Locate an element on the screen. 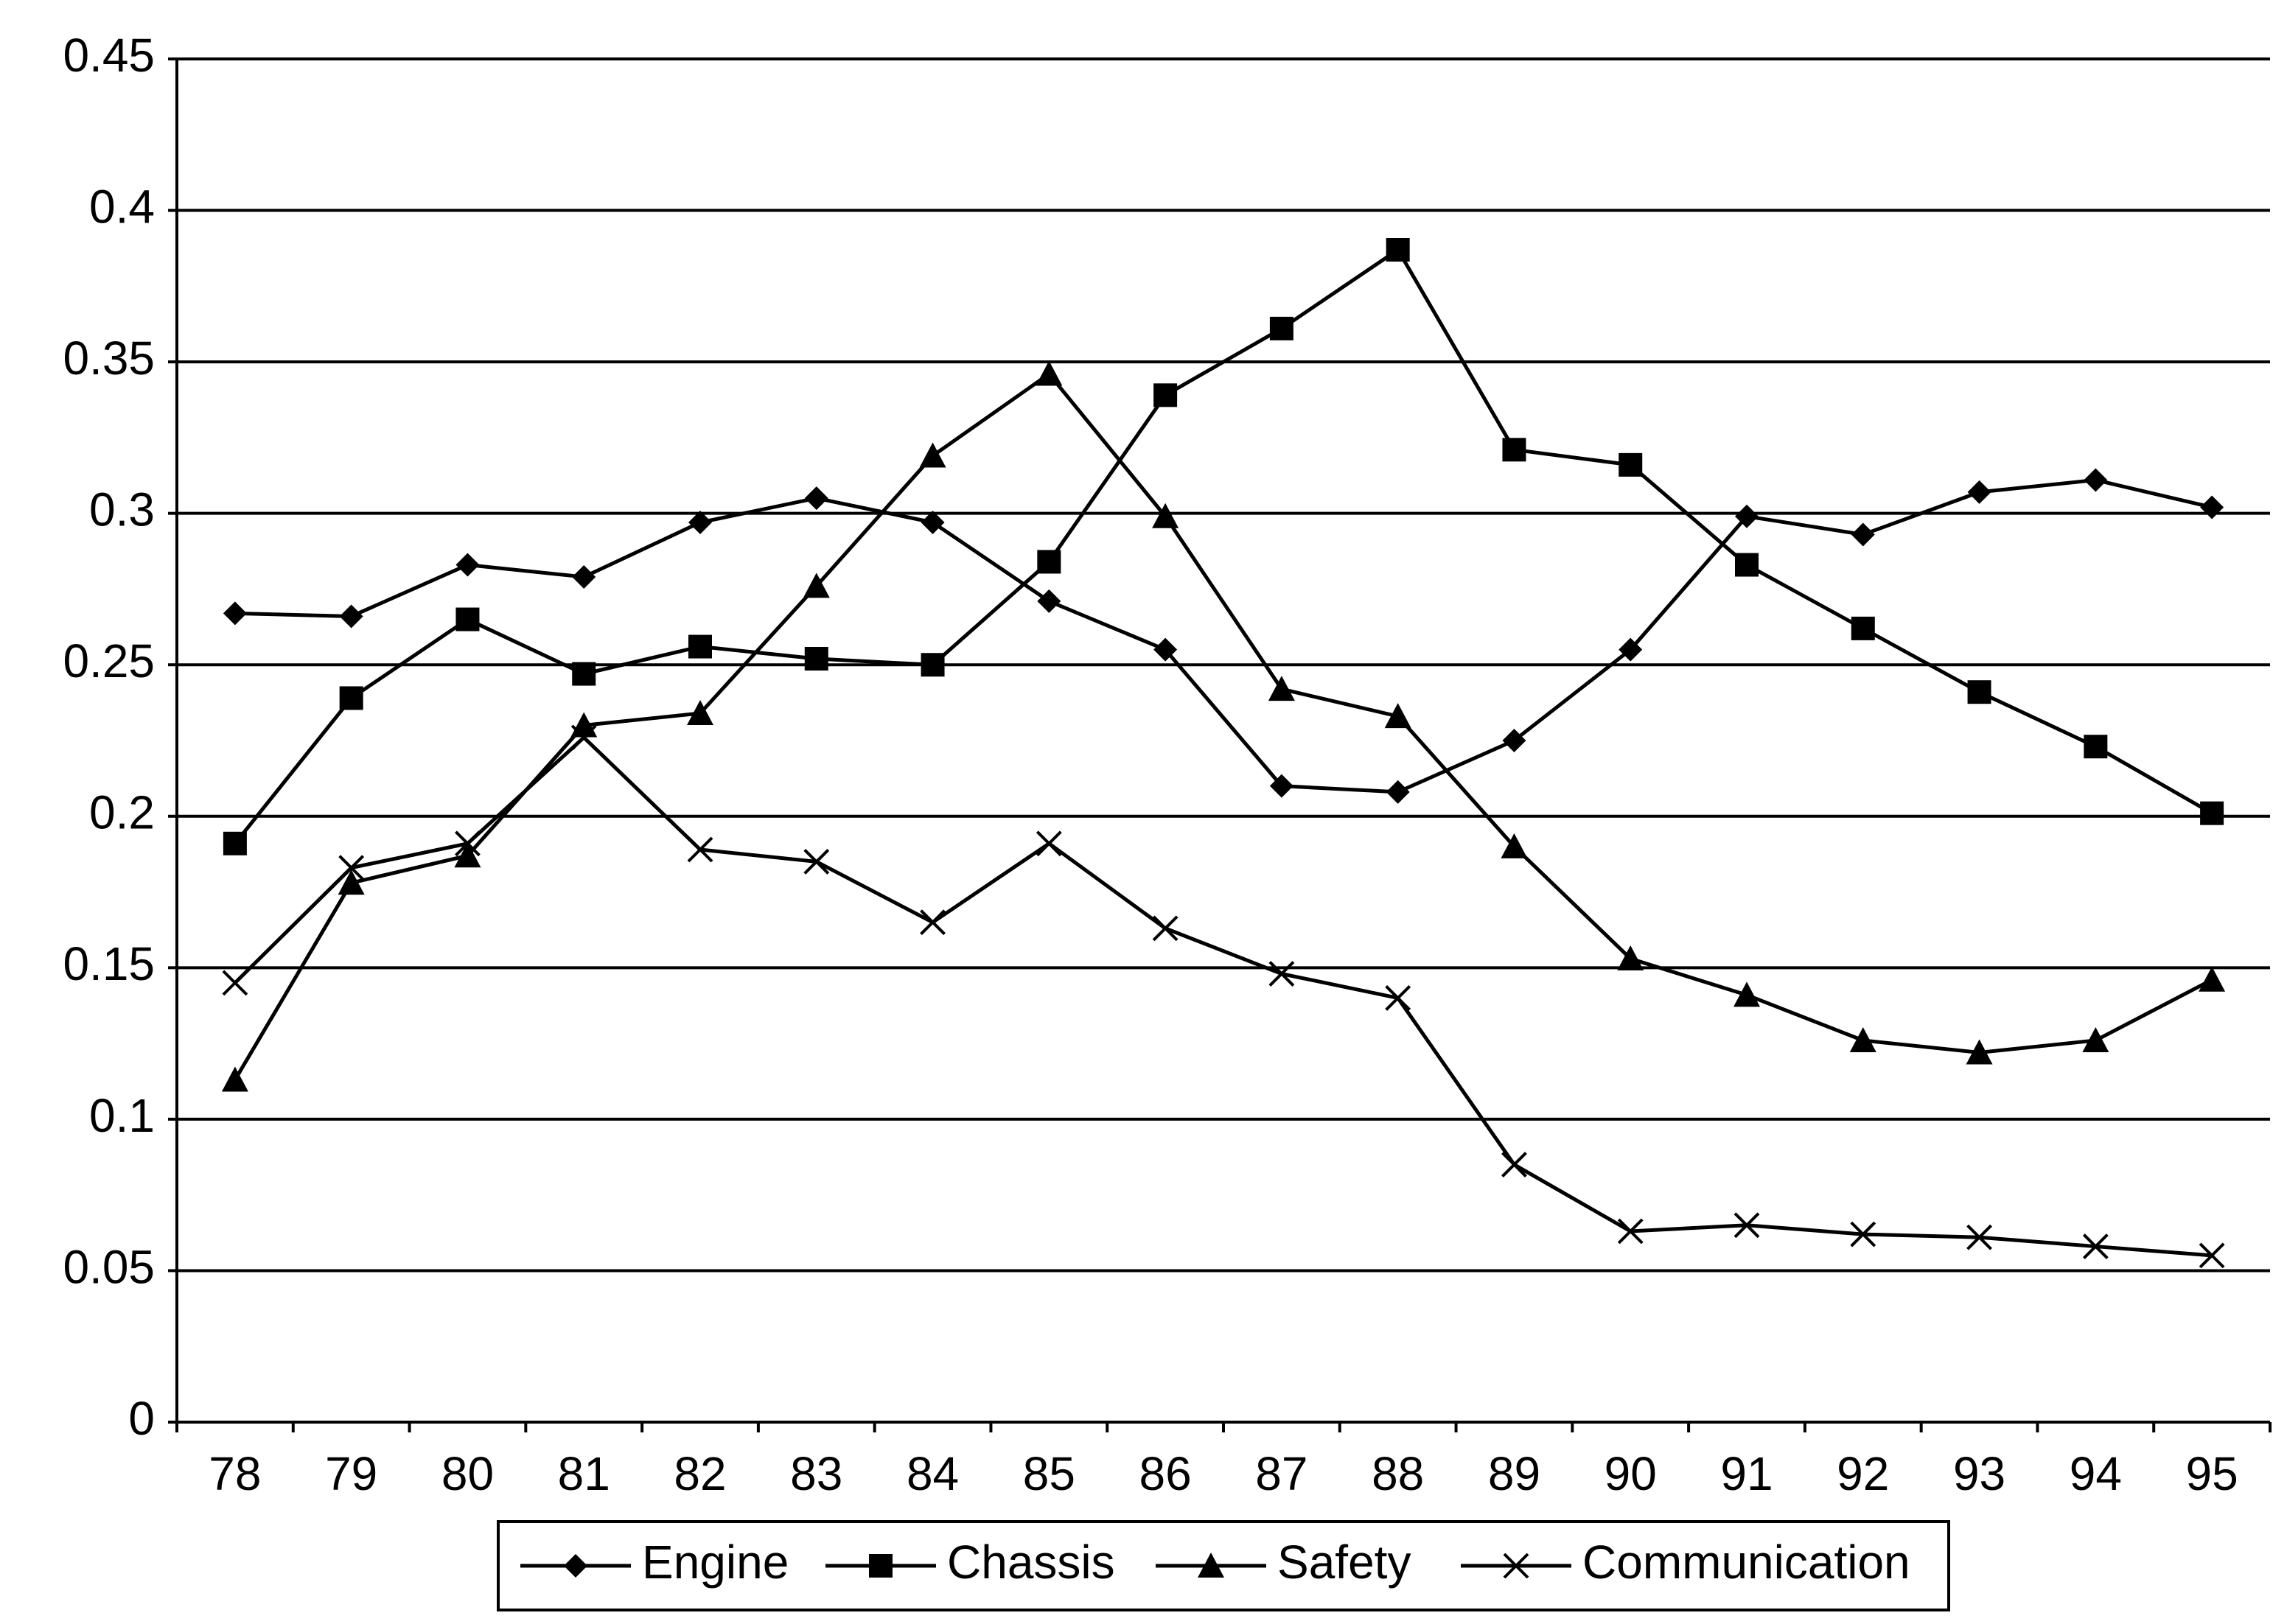 This screenshot has height=1624, width=2287. y-tick-label: 0.2 is located at coordinates (122, 812).